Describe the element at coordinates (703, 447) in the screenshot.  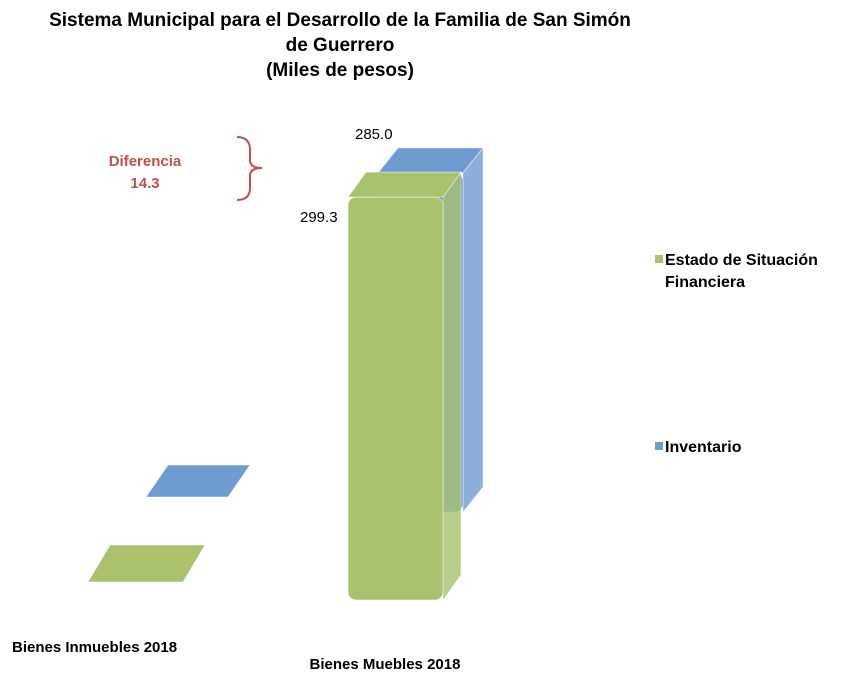
I see `legend-label: Inventario` at that location.